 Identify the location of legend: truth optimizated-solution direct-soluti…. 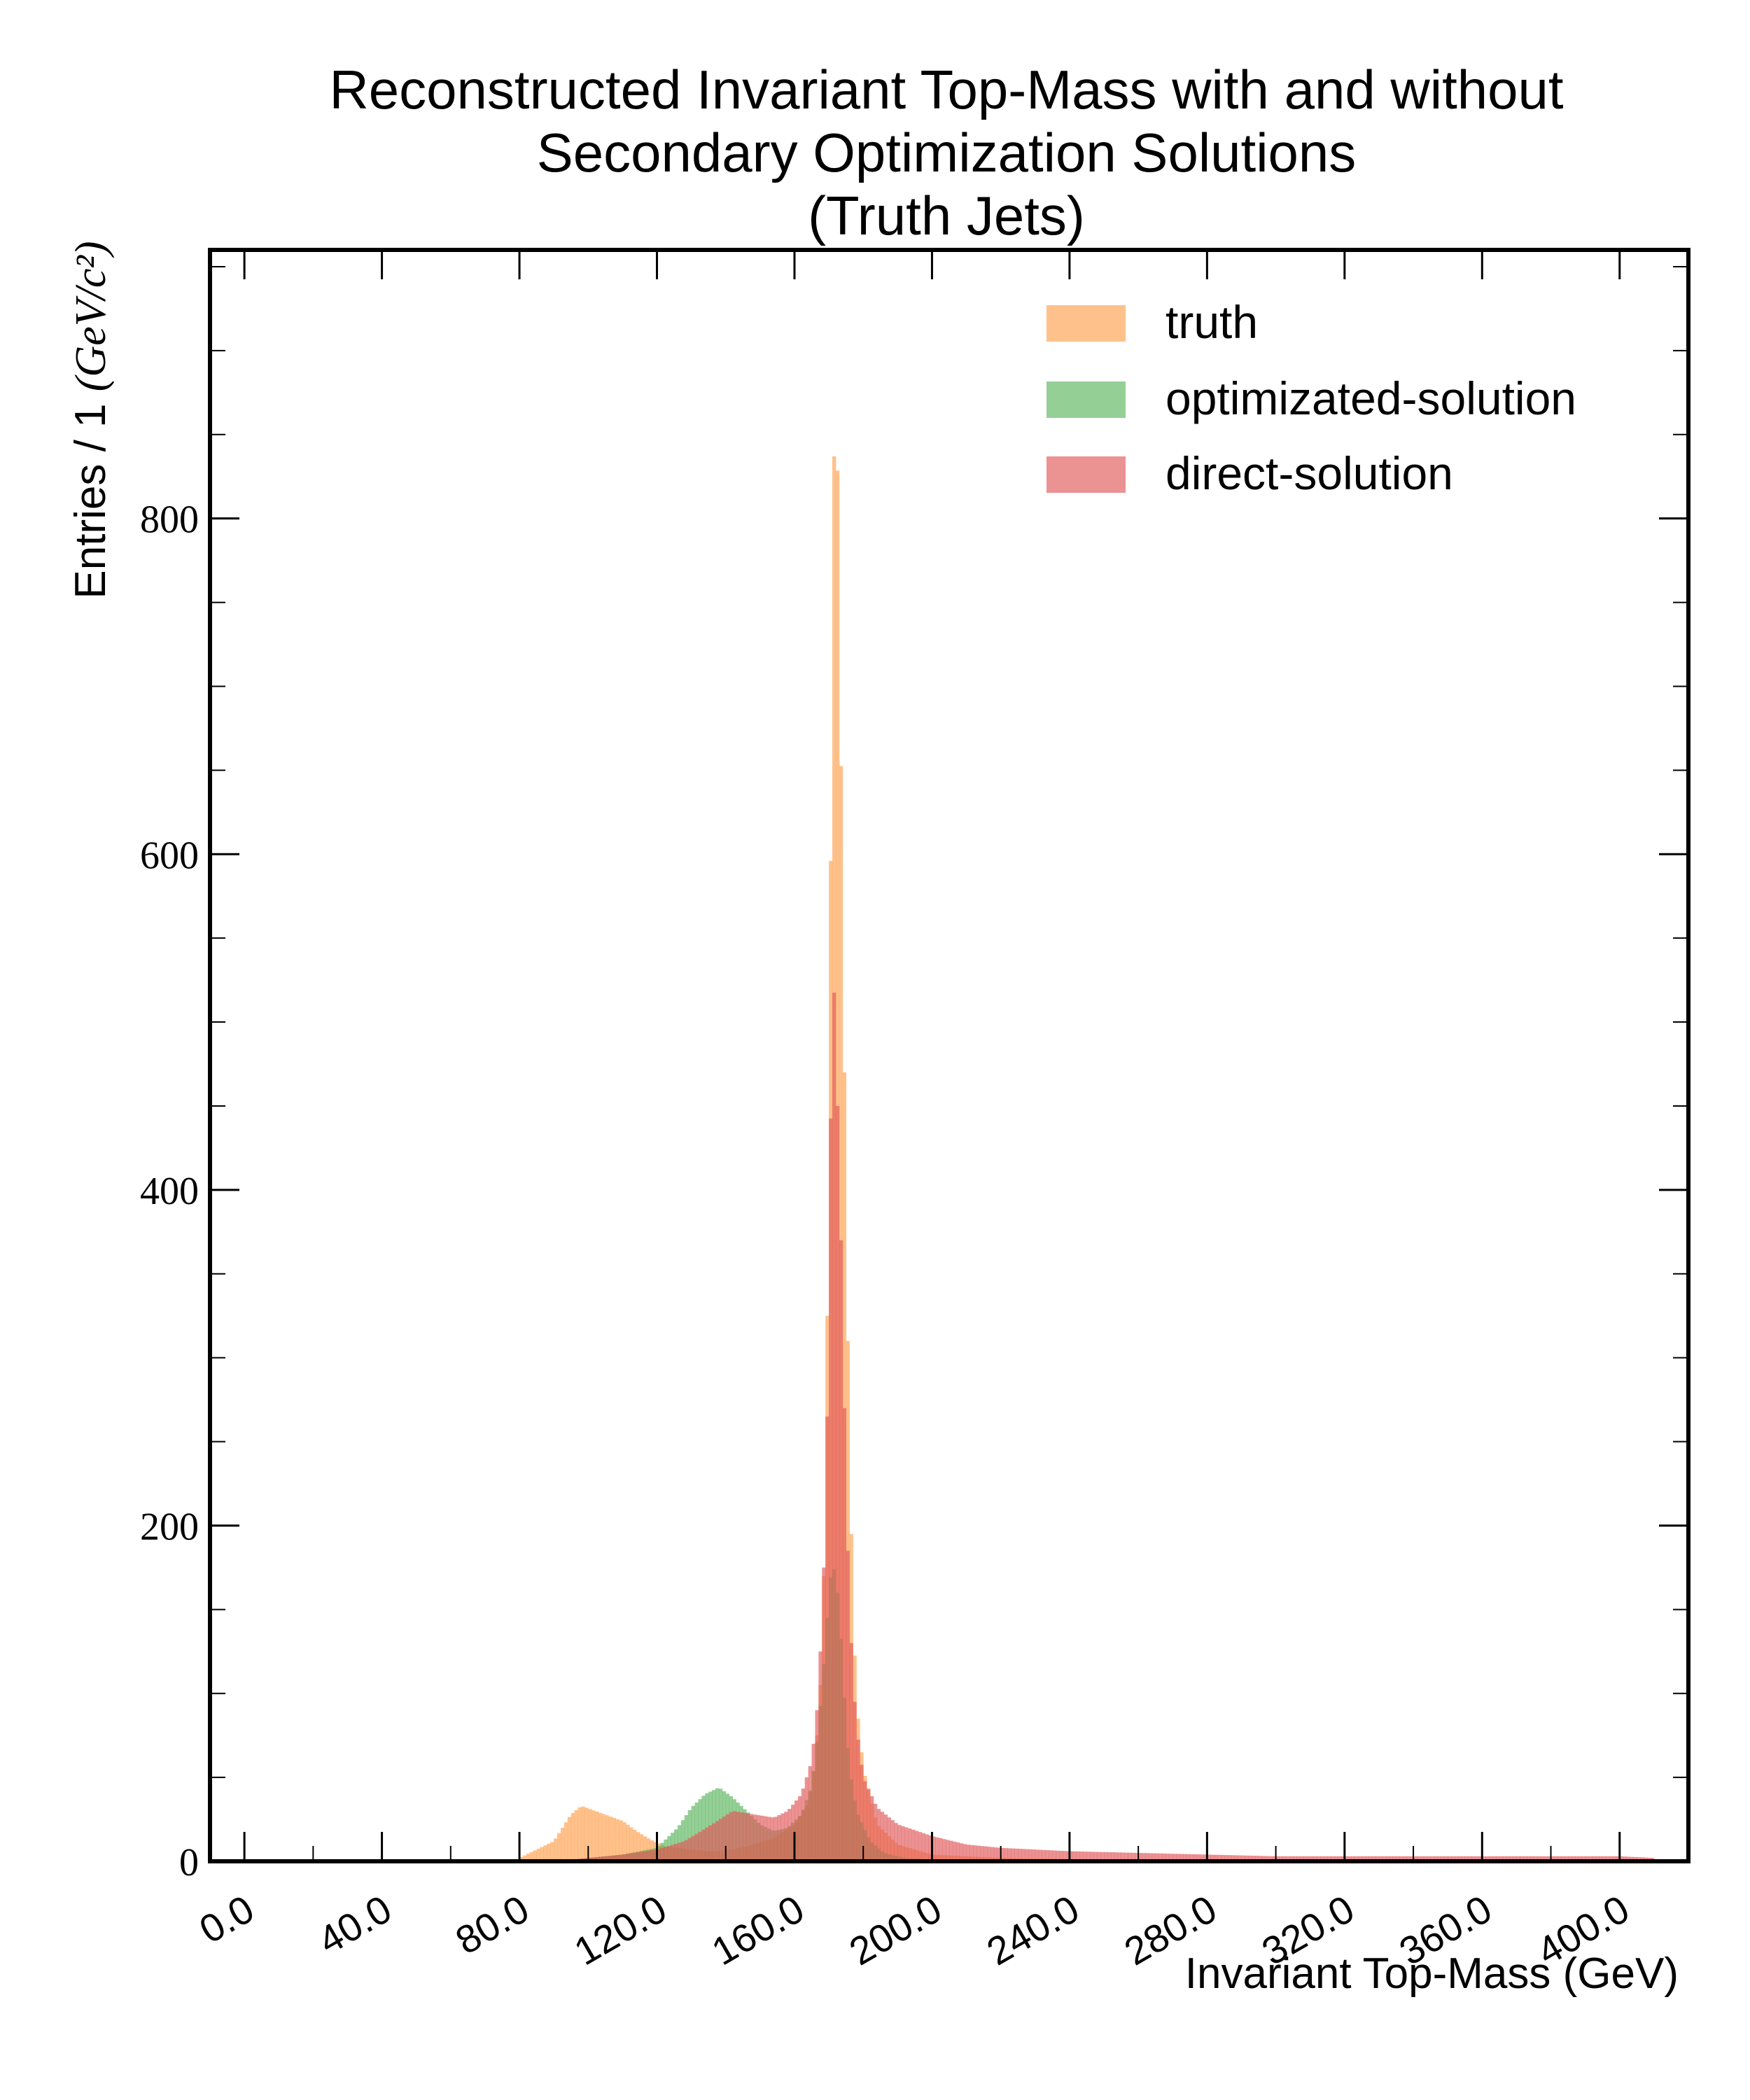
(1311, 397).